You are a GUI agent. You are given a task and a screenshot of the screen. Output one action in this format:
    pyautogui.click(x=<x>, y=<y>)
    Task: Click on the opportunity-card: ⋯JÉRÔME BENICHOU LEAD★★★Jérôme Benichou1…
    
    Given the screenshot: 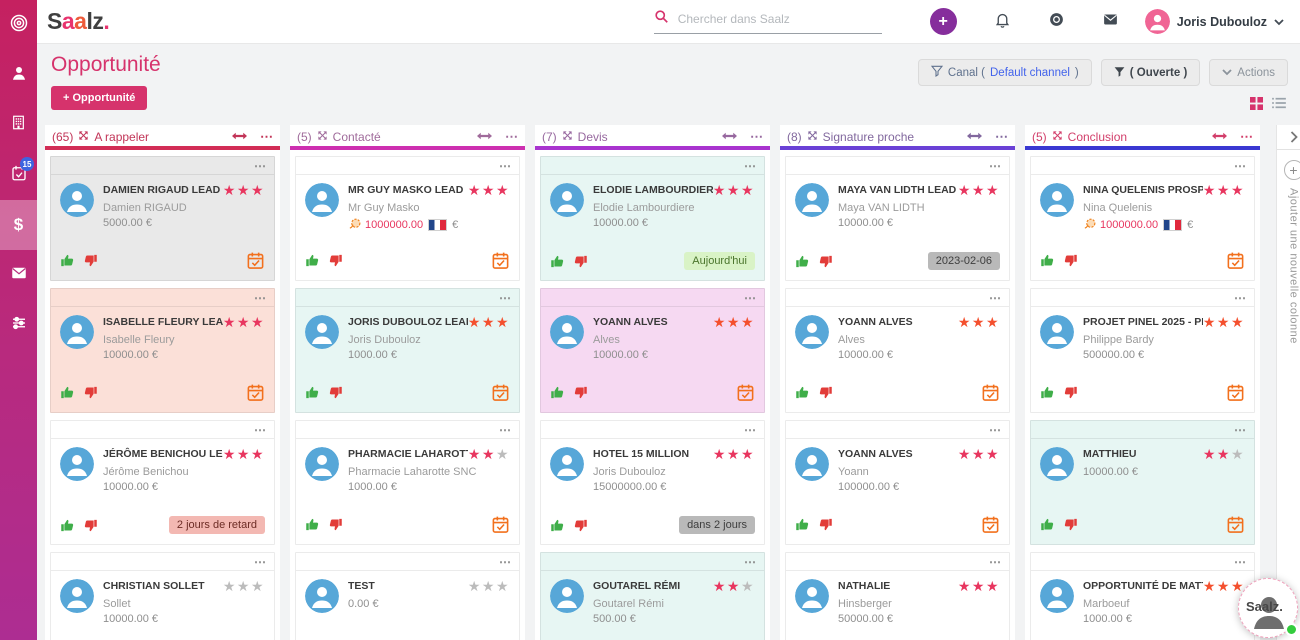 What is the action you would take?
    pyautogui.click(x=162, y=482)
    